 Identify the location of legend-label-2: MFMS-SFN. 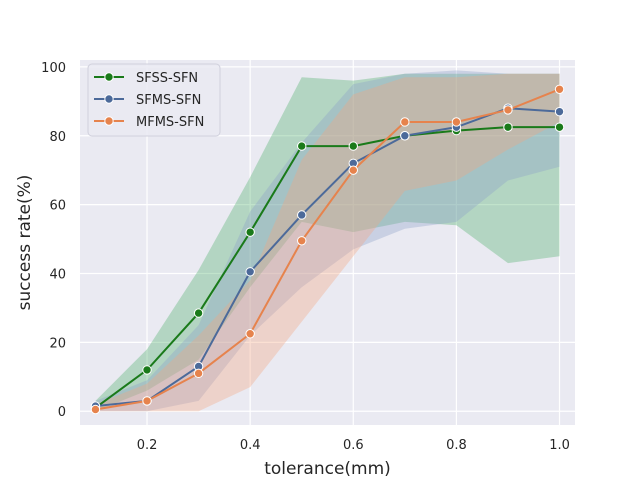
(170, 122).